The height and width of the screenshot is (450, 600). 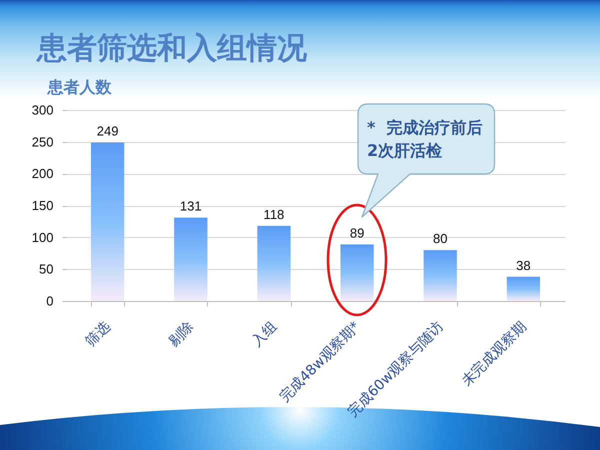 I want to click on y-tick-label: 150, so click(x=43, y=205).